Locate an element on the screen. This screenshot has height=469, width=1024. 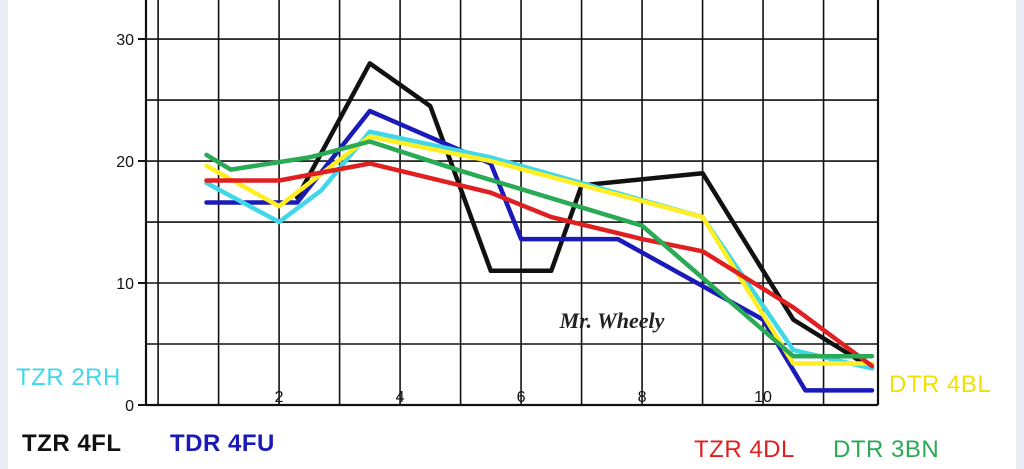
legend-label-tdr-4fu: TDR 4FU is located at coordinates (222, 443).